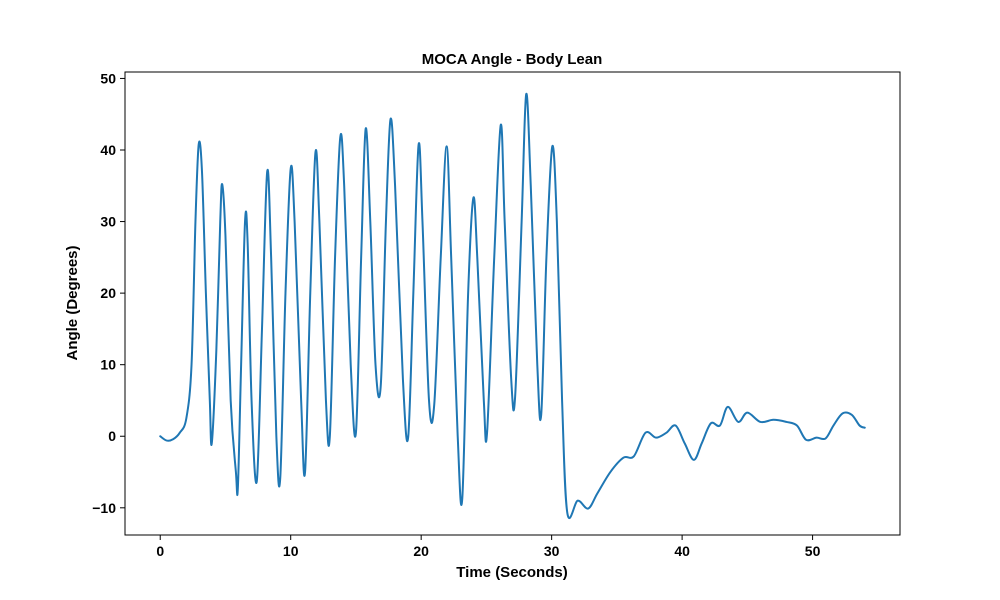 The image size is (1000, 600). Describe the element at coordinates (512, 59) in the screenshot. I see `chart-title: MOCA Angle - Body Lean` at that location.